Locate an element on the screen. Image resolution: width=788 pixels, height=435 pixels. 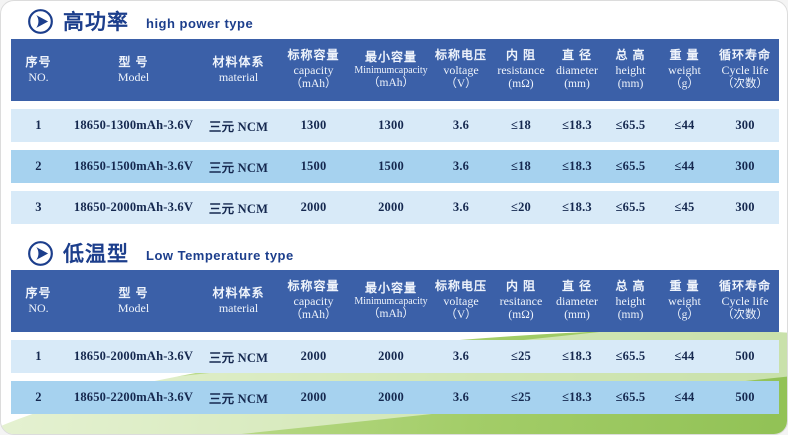
section-title-zh: 高功率 is located at coordinates (96, 22).